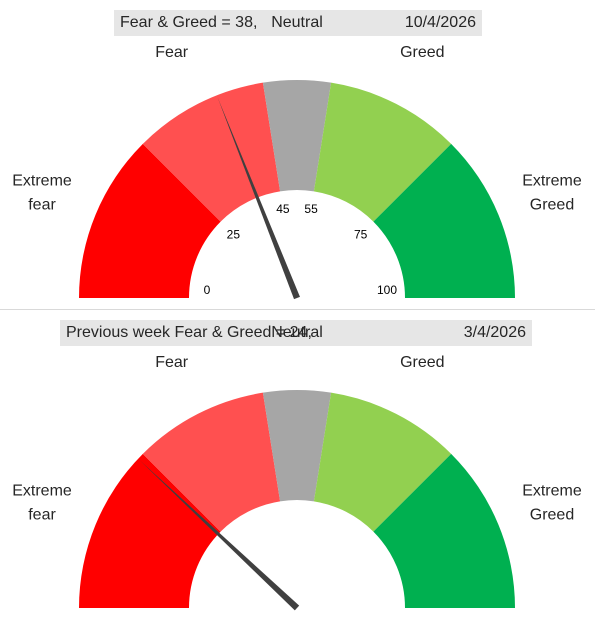 Image resolution: width=595 pixels, height=640 pixels. I want to click on gauge-date: 10/4/2026, so click(440, 22).